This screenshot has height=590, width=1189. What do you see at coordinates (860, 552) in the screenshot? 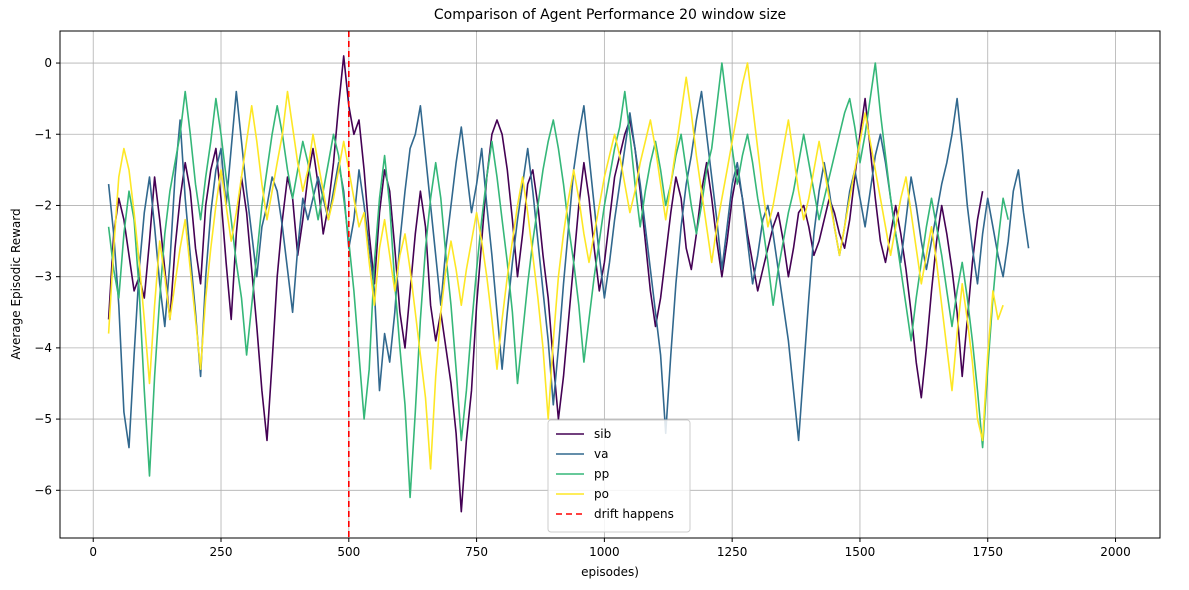
I see `x-tick-label: 1500` at bounding box center [860, 552].